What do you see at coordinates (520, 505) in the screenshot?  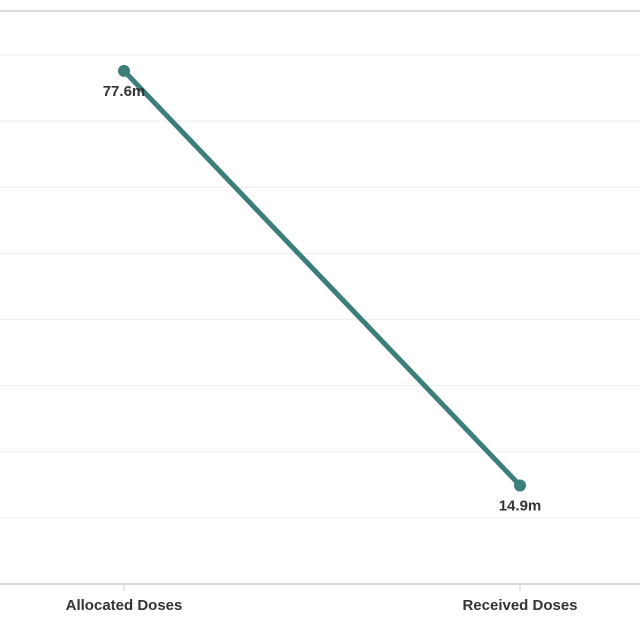 I see `data-label: 14.9m` at bounding box center [520, 505].